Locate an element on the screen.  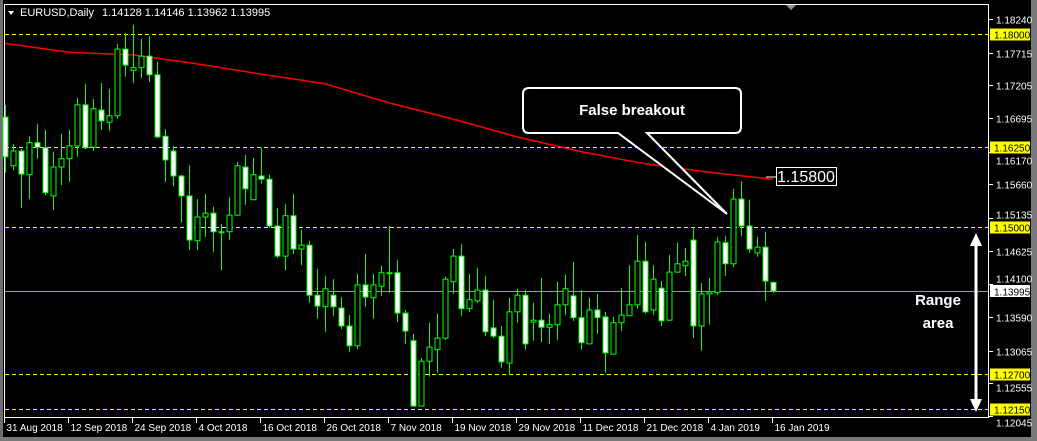
symbol-timeframe: EURUSD,Daily is located at coordinates (57, 13).